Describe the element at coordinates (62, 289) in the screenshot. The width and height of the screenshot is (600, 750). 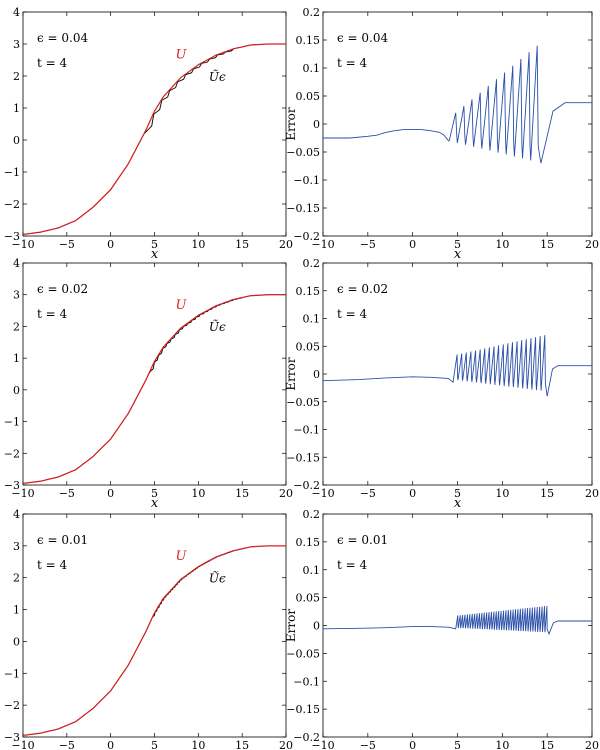
I see `annotation-eps: ϵ = 0.02` at that location.